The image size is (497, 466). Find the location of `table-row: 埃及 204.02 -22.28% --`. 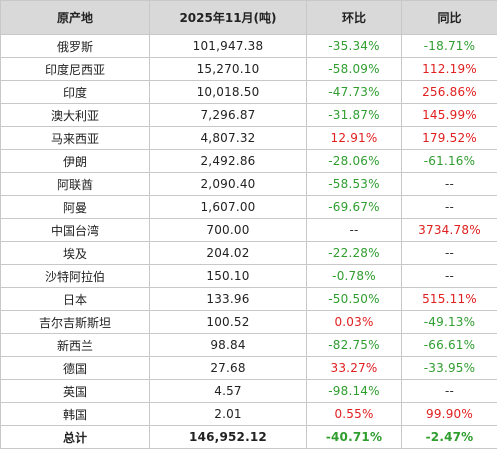

table-row: 埃及 204.02 -22.28% -- is located at coordinates (248, 253).